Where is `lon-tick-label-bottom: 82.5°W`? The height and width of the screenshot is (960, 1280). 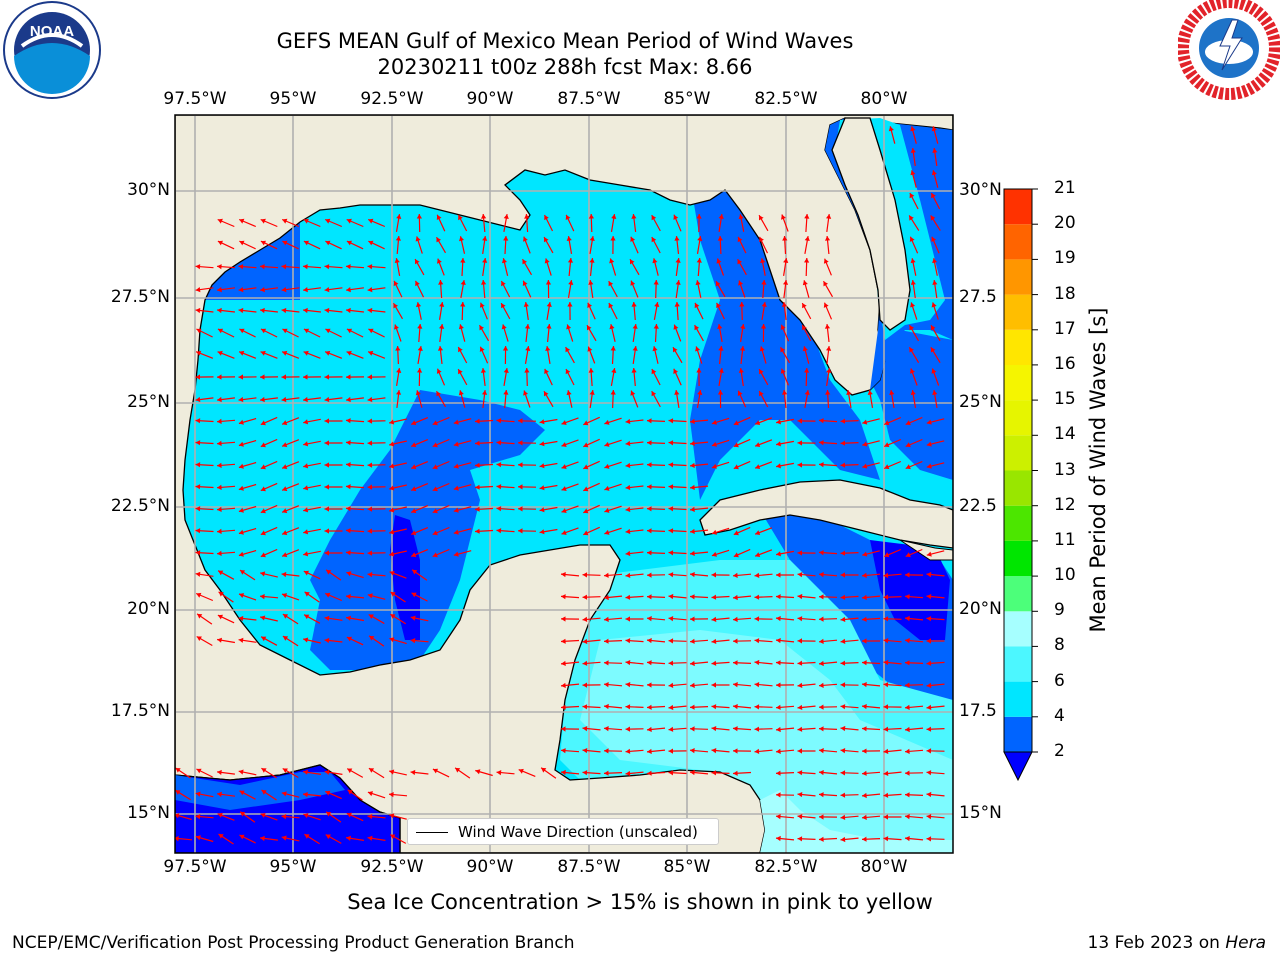
lon-tick-label-bottom: 82.5°W is located at coordinates (786, 867).